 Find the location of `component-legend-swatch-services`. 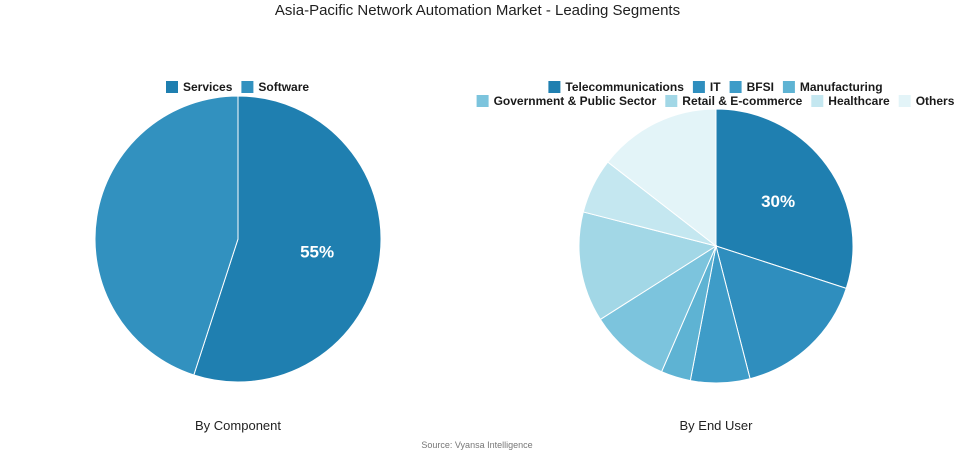

component-legend-swatch-services is located at coordinates (172, 87).